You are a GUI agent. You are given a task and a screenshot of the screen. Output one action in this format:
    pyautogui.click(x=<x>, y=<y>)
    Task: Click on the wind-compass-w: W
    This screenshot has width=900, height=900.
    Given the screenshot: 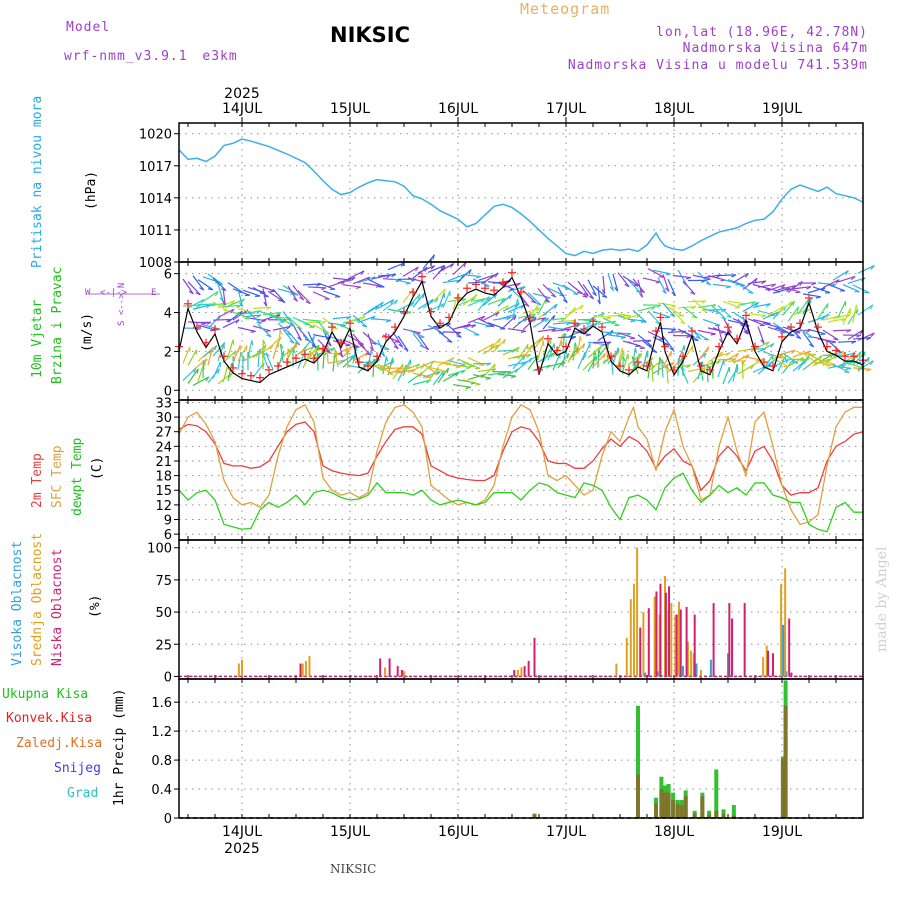 What is the action you would take?
    pyautogui.click(x=88, y=293)
    